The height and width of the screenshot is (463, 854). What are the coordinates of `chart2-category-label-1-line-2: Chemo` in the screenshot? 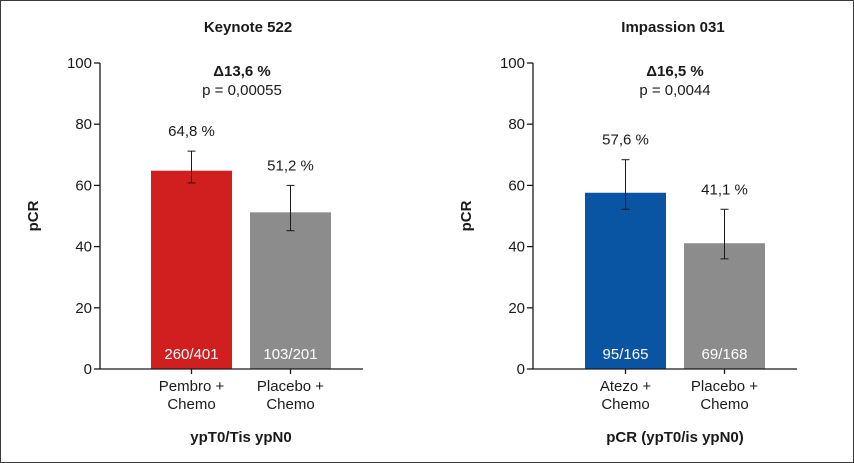 It's located at (625, 404).